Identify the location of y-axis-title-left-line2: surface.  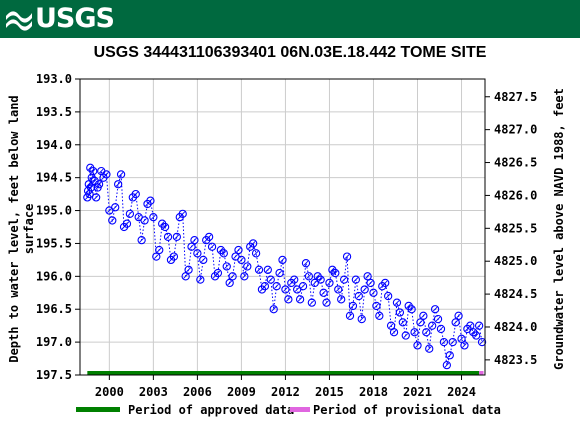
(29, 229).